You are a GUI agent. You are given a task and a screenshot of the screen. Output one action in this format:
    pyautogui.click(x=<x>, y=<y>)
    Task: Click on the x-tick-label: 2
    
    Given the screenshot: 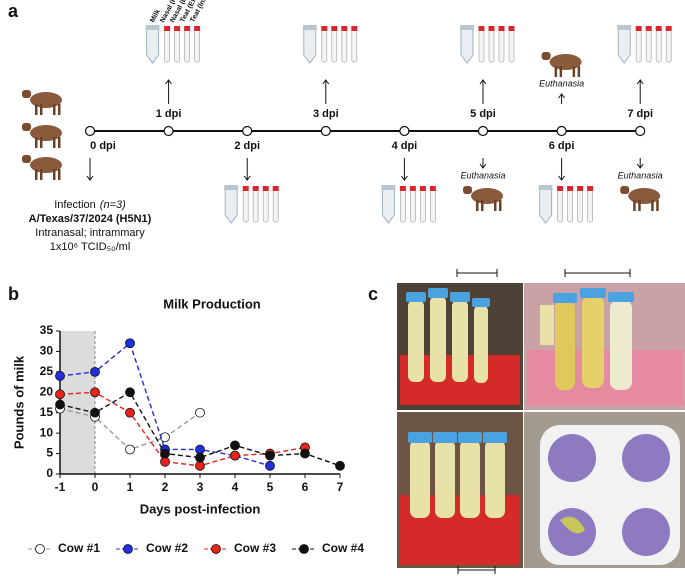 What is the action you would take?
    pyautogui.click(x=165, y=487)
    